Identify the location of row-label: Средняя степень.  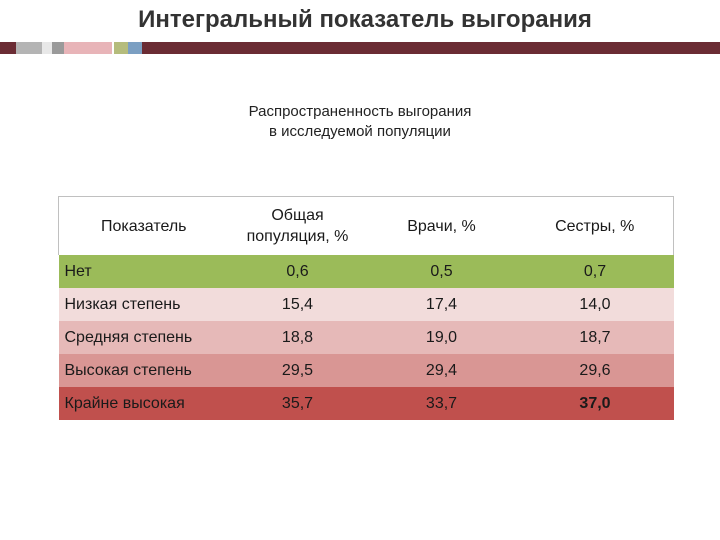
(128, 337).